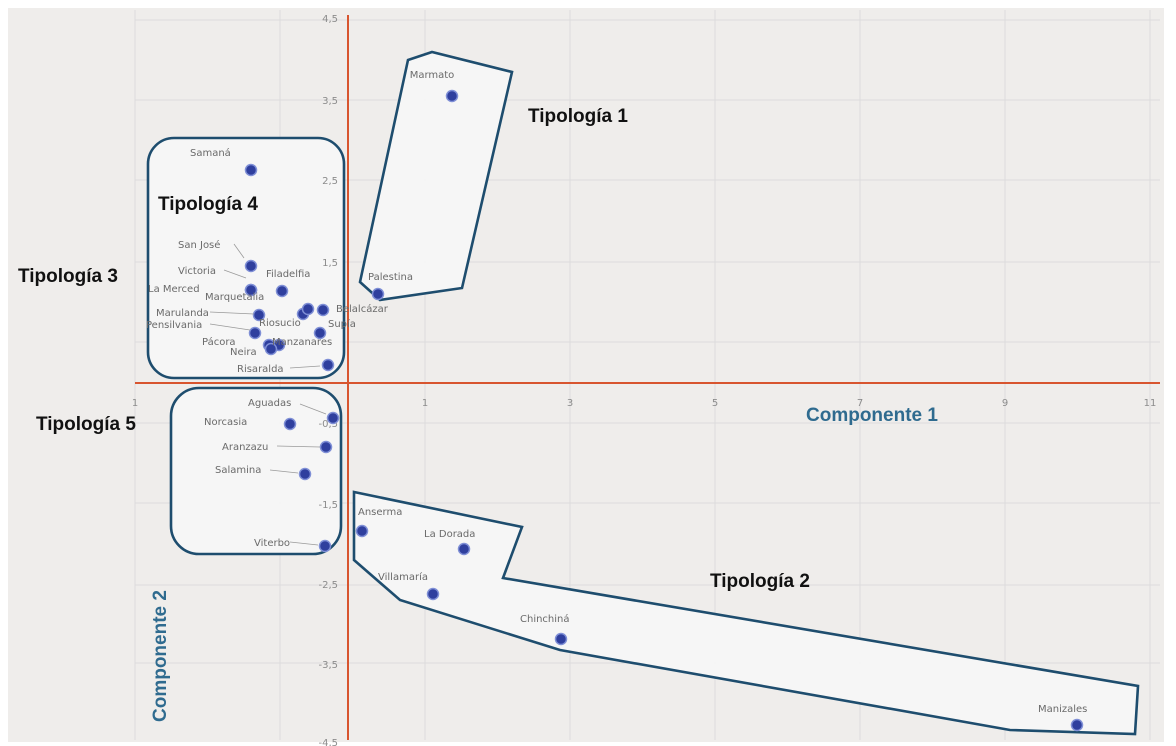 Image resolution: width=1176 pixels, height=746 pixels. I want to click on y-axis-title: Componente 2, so click(160, 656).